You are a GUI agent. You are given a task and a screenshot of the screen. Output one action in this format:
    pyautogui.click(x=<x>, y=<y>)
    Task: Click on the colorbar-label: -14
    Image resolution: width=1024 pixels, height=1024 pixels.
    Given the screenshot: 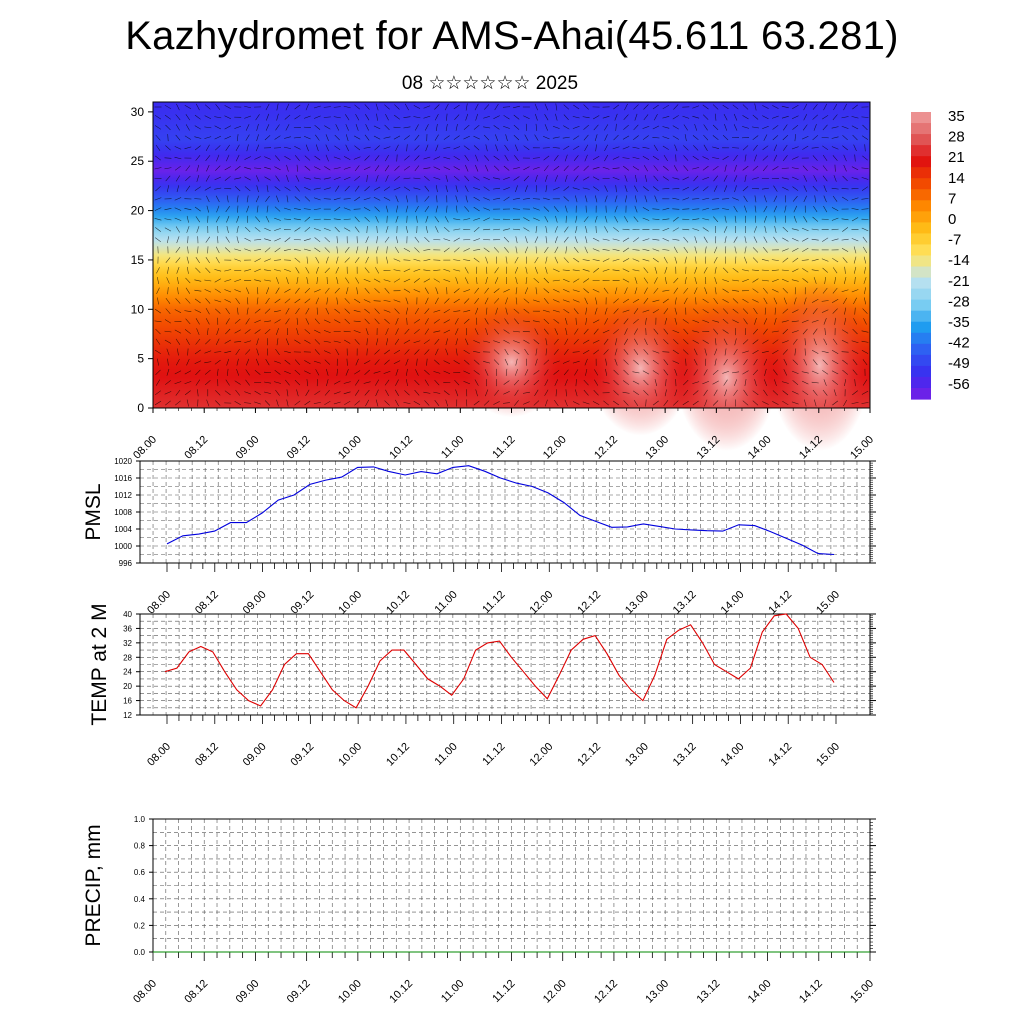 What is the action you would take?
    pyautogui.click(x=959, y=260)
    